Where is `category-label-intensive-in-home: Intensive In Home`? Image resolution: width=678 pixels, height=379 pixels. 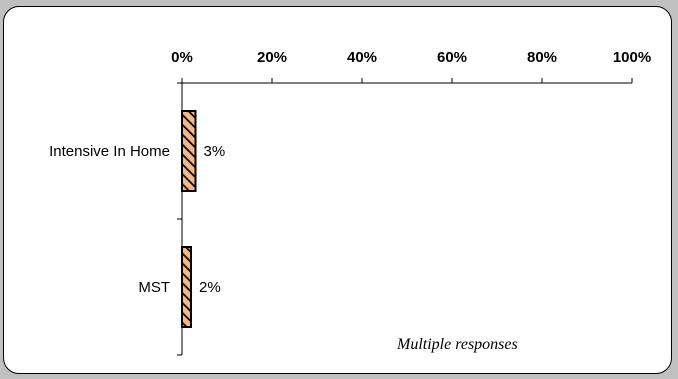 category-label-intensive-in-home: Intensive In Home is located at coordinates (109, 151).